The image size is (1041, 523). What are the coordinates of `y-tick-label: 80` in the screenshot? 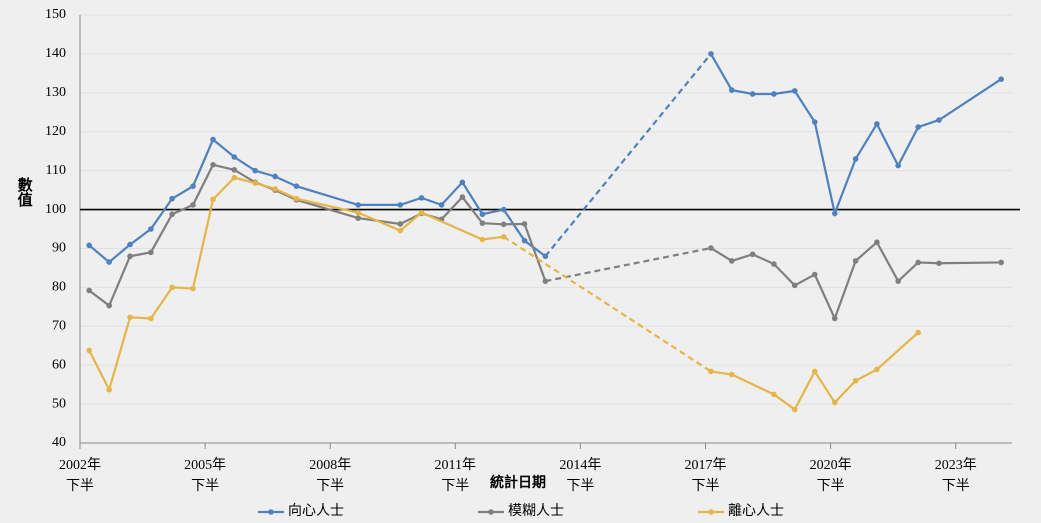 It's located at (59, 287).